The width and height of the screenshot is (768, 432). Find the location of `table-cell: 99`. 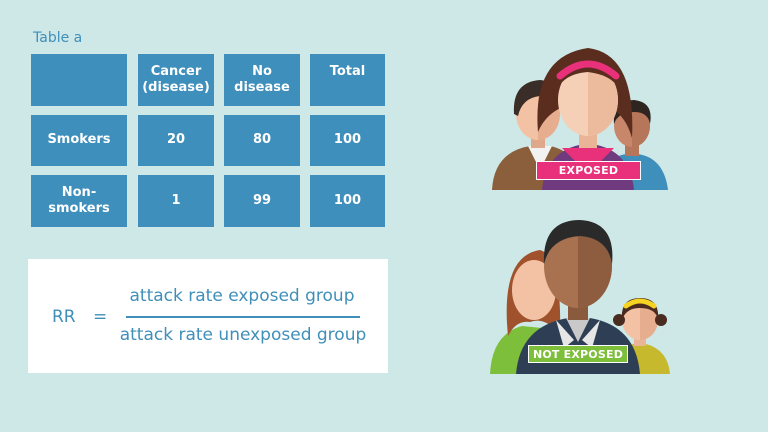

table-cell: 99 is located at coordinates (262, 201).